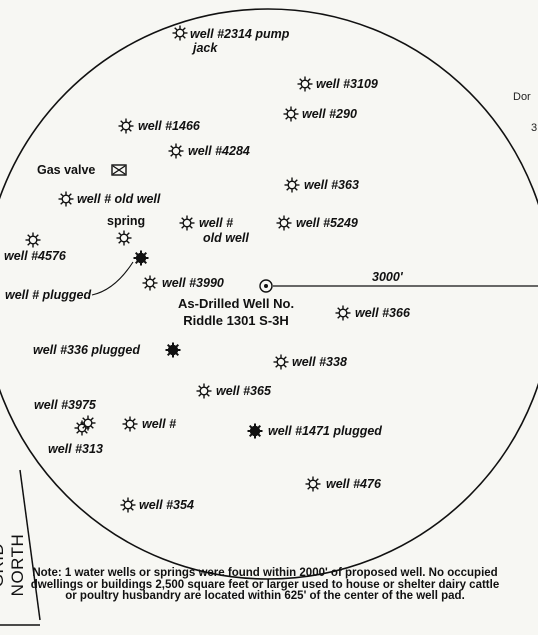  What do you see at coordinates (387, 277) in the screenshot?
I see `radius-label: 3000'` at bounding box center [387, 277].